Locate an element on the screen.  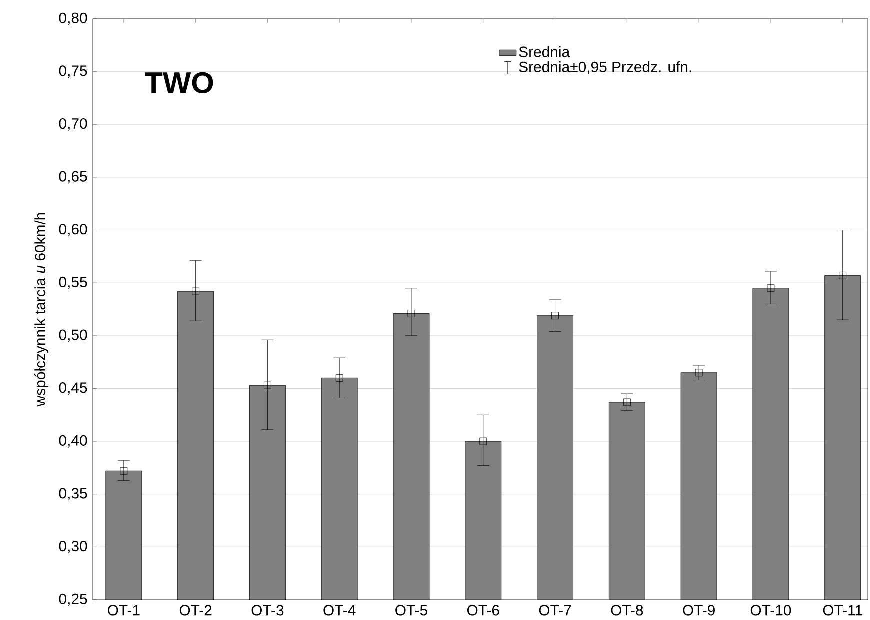
y-tick-label: 0,60 is located at coordinates (73, 230).